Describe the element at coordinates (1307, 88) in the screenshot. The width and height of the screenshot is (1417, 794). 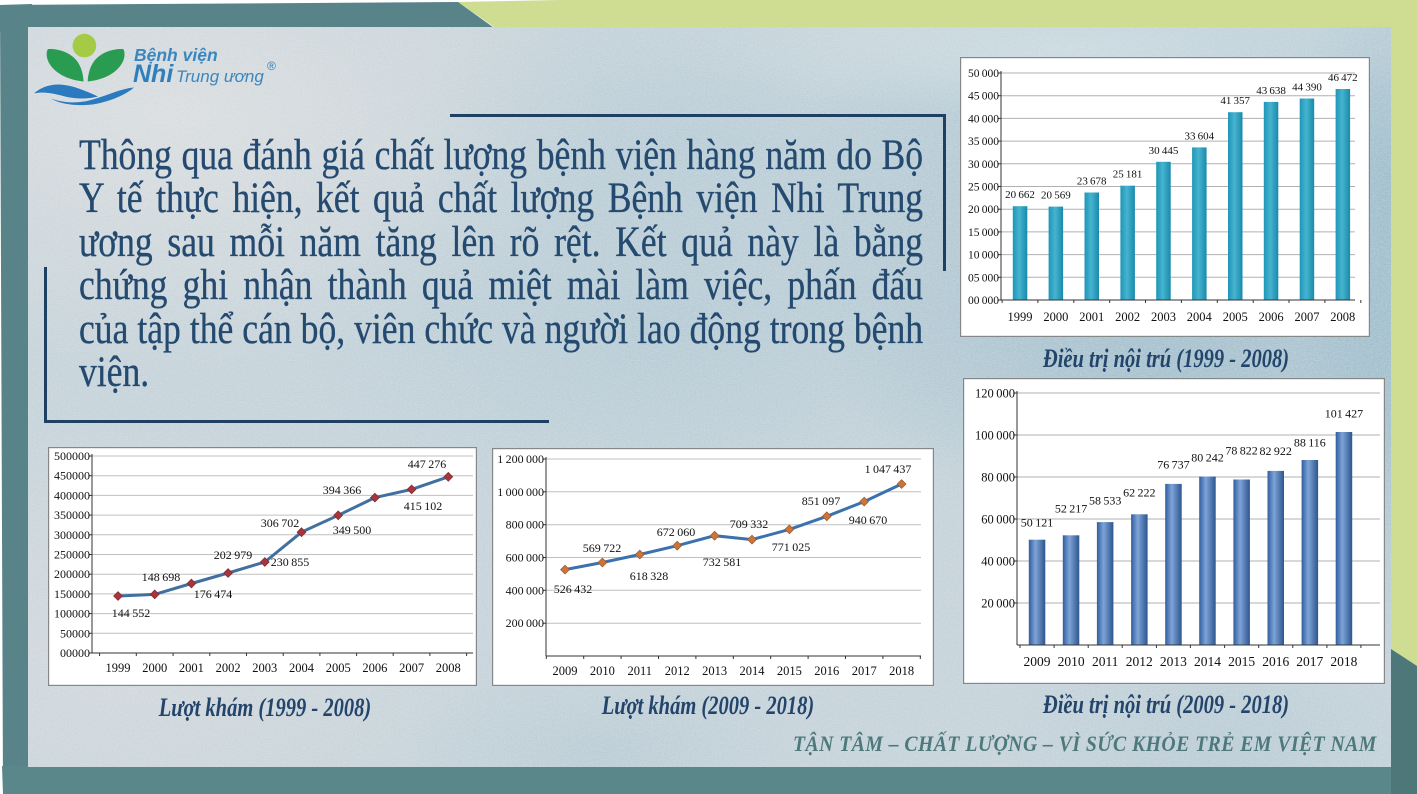
I see `svg-text: 44 390` at that location.